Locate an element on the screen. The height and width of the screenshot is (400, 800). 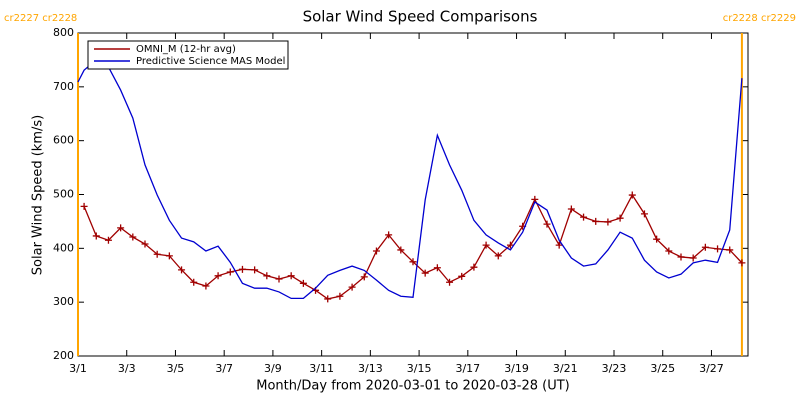
y-tick-label: 500 is located at coordinates (63, 194).